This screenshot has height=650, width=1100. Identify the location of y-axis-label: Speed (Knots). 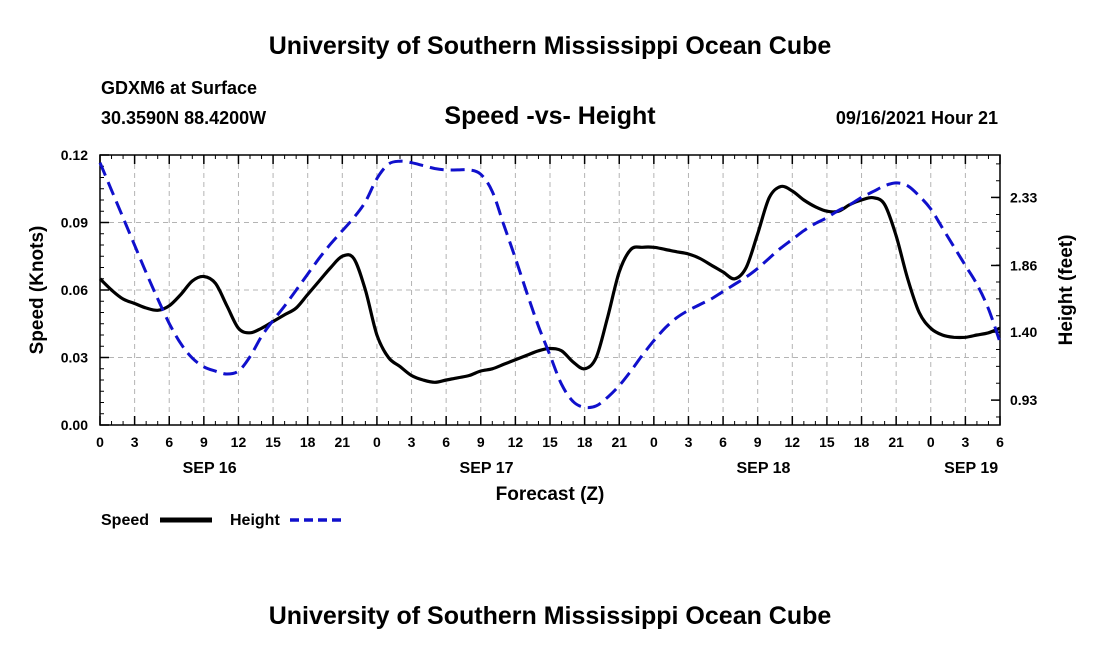
(37, 290).